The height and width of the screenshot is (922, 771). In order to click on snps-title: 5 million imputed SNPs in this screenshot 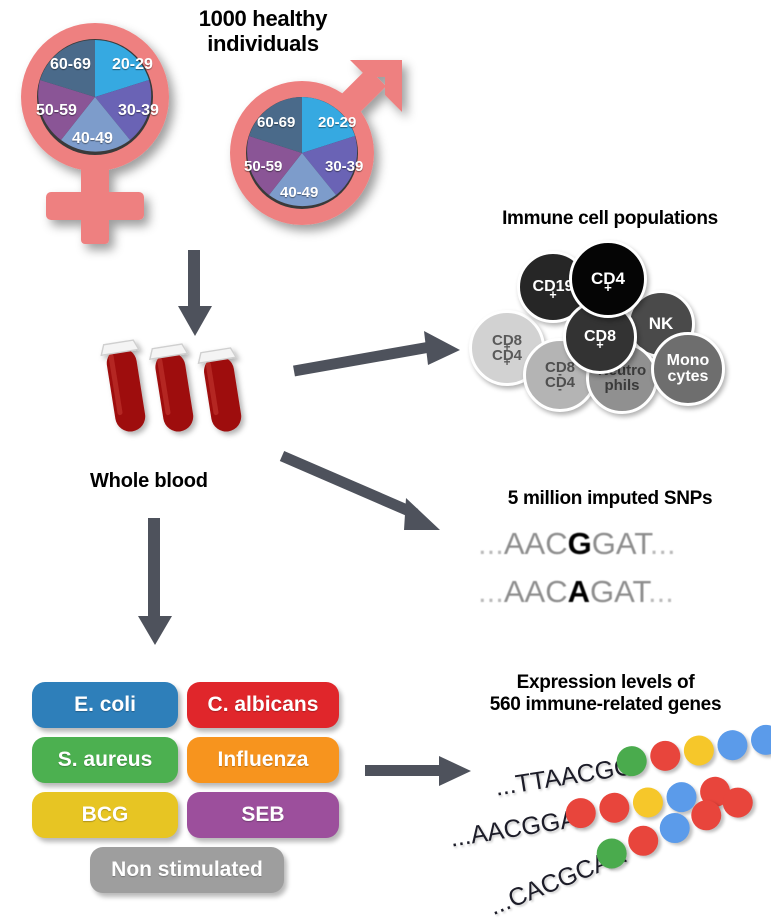, I will do `click(610, 498)`.